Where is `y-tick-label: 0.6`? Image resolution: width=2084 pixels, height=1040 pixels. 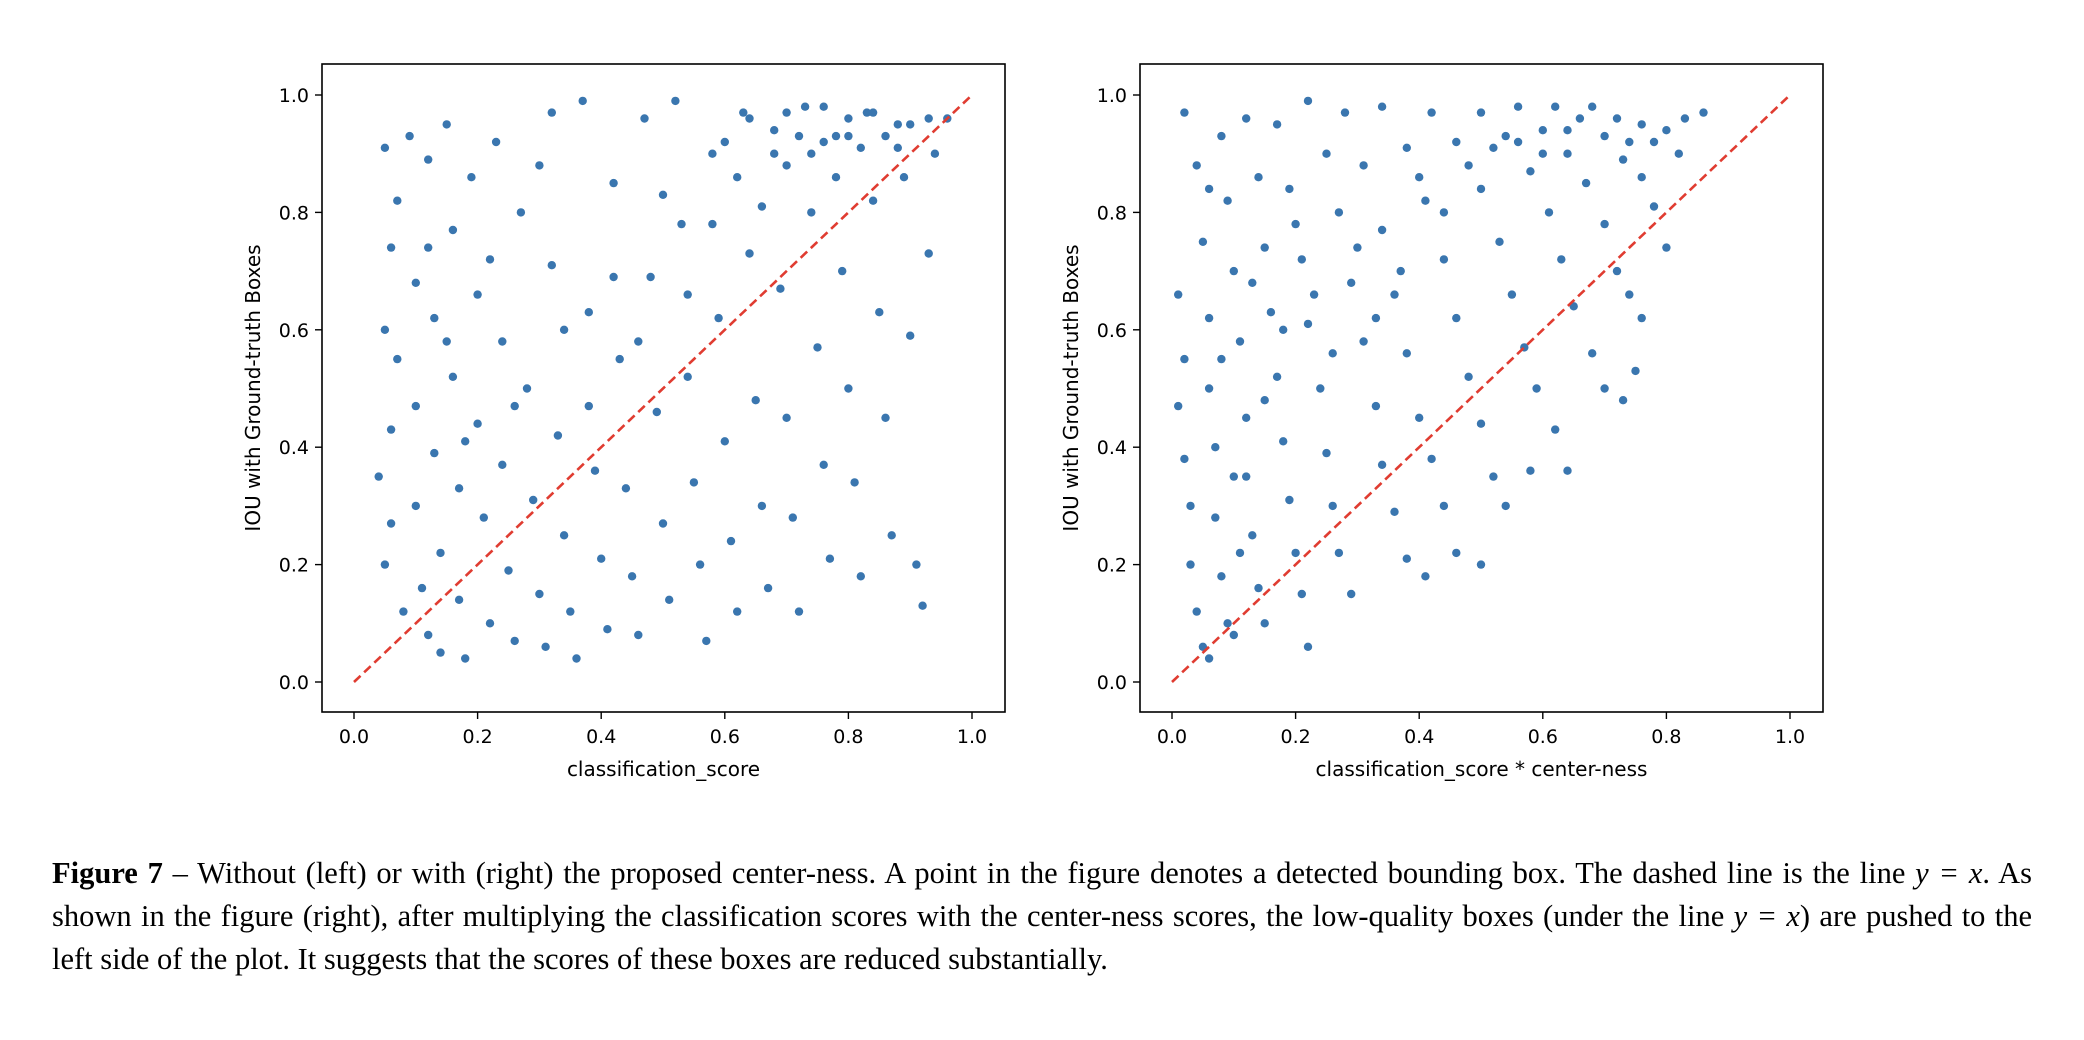 y-tick-label: 0.6 is located at coordinates (294, 331).